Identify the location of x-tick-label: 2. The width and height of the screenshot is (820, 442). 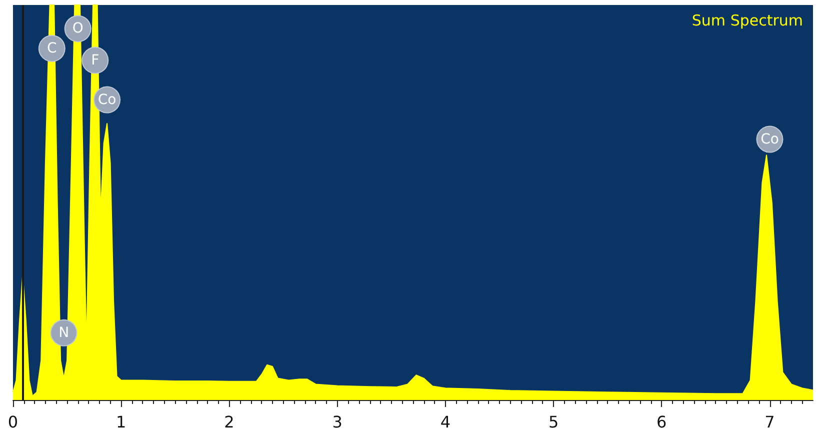
(229, 422).